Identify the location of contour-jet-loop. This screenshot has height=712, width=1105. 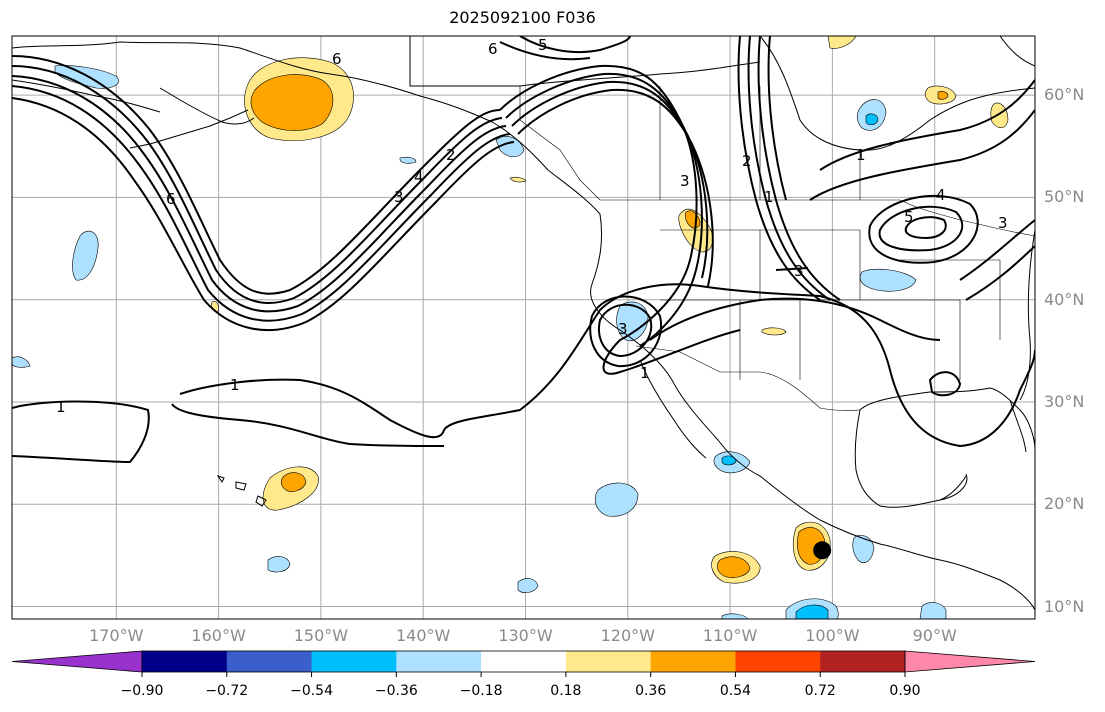
(620, 219).